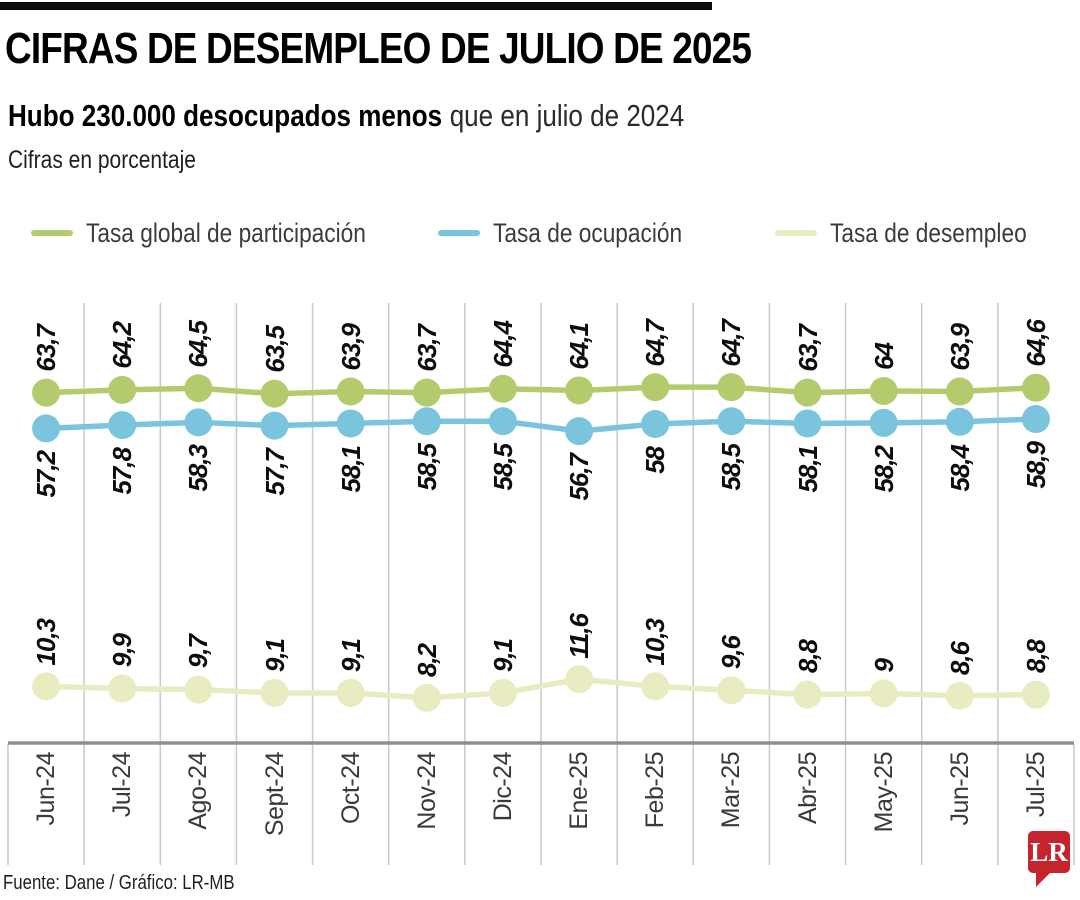 This screenshot has height=900, width=1080. What do you see at coordinates (579, 346) in the screenshot?
I see `value-label: 64,1` at bounding box center [579, 346].